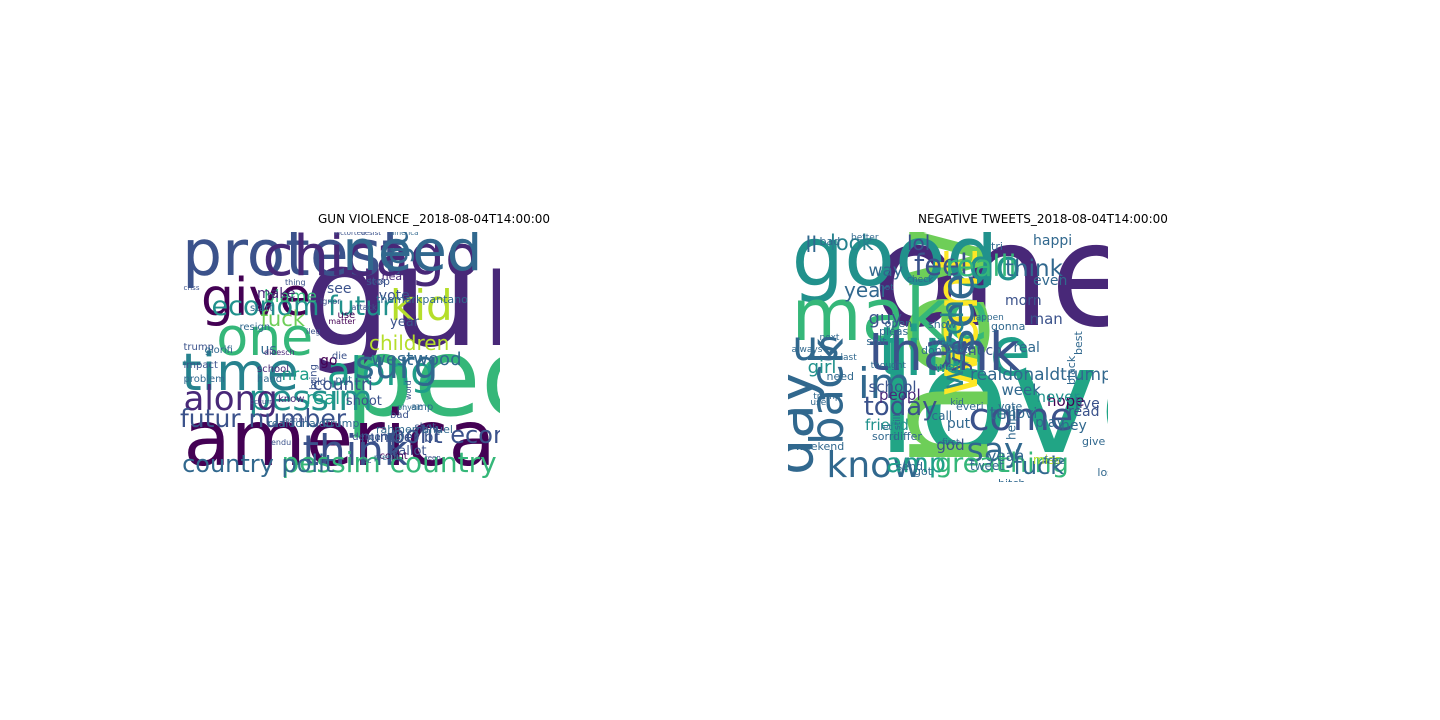  I want to click on word-cloud-term: pessim, so click(311, 399).